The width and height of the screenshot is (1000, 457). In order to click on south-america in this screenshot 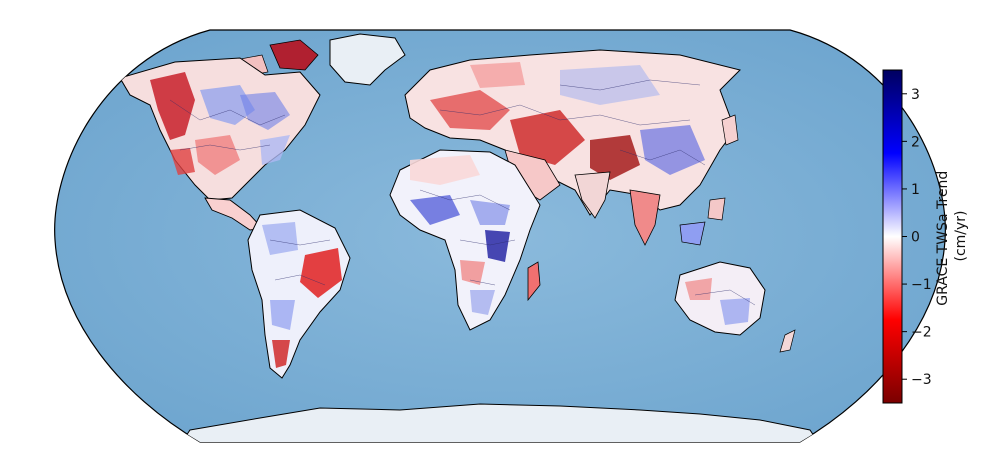, I will do `click(299, 294)`.